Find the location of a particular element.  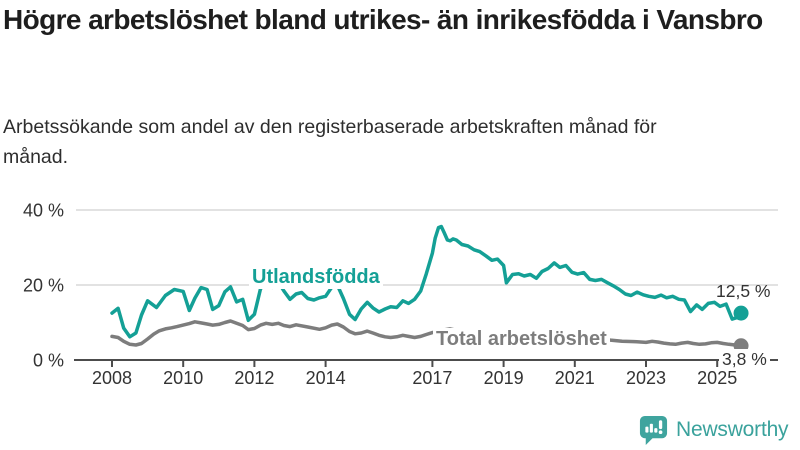

newsworthy-logo: Newsworthy is located at coordinates (713, 429).